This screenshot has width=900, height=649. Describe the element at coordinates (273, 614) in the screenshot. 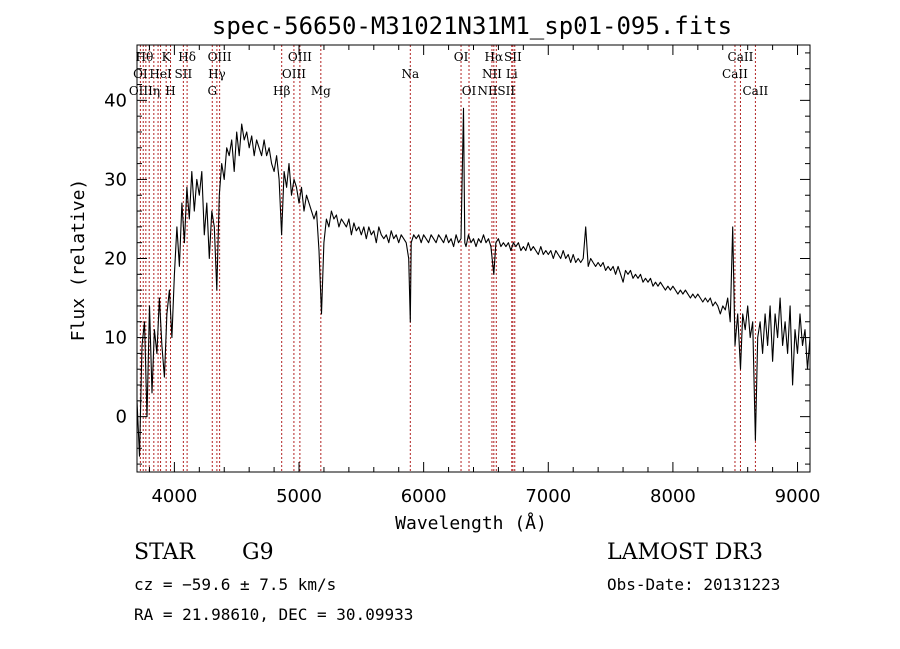

I see `coordinates-text: RA = 21.98610, DEC = 30.09933` at that location.